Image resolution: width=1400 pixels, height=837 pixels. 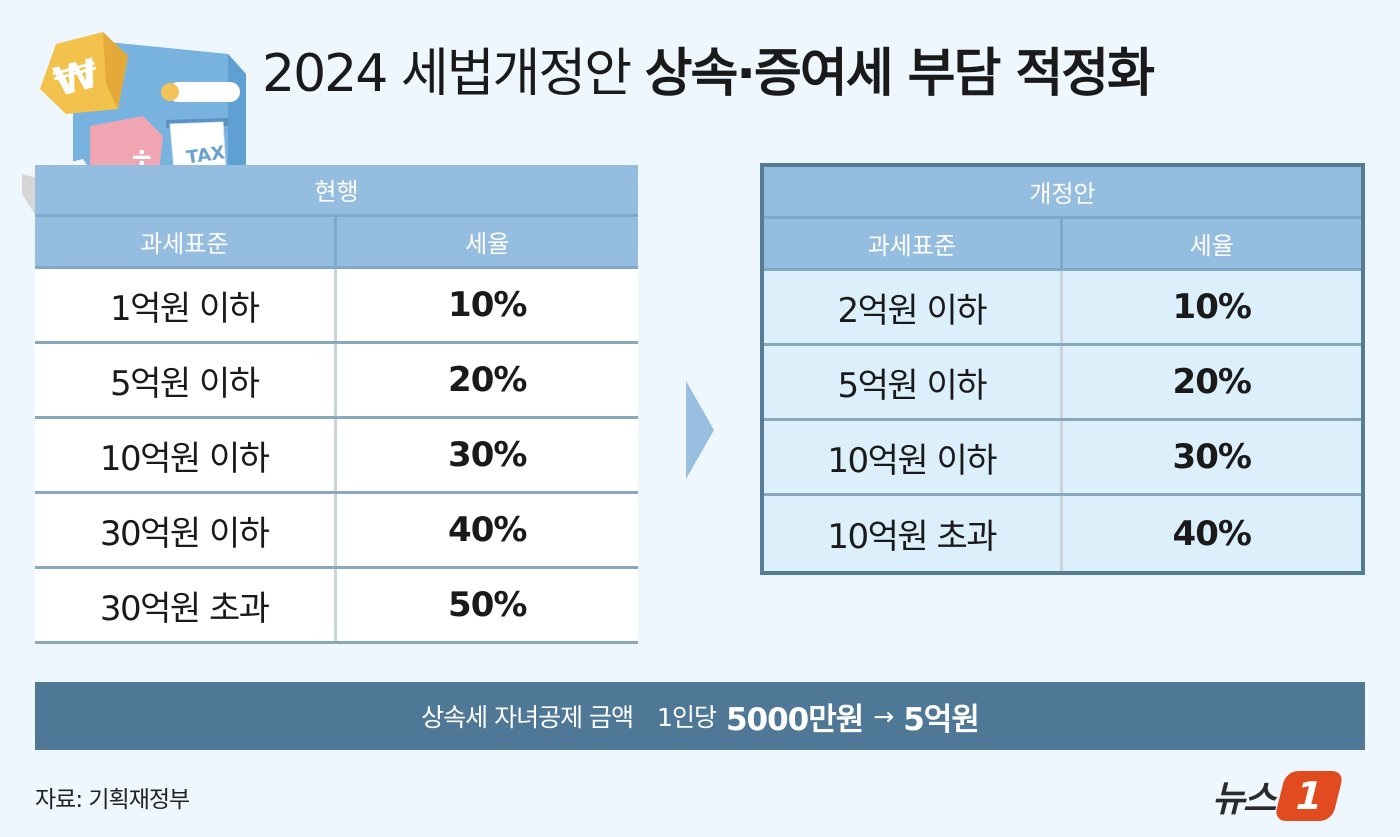 I want to click on proposed-group-header: 개정안, so click(x=1062, y=193).